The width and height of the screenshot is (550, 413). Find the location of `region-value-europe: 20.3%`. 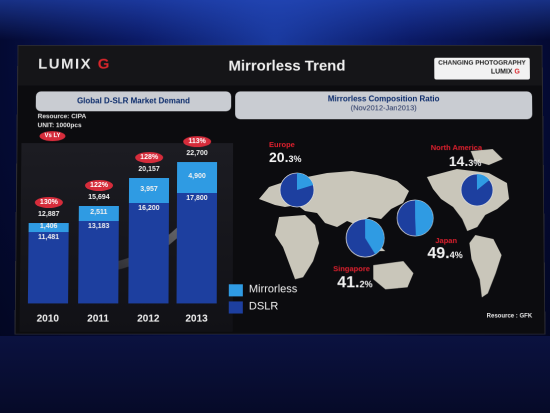

region-value-europe: 20.3% is located at coordinates (285, 157).